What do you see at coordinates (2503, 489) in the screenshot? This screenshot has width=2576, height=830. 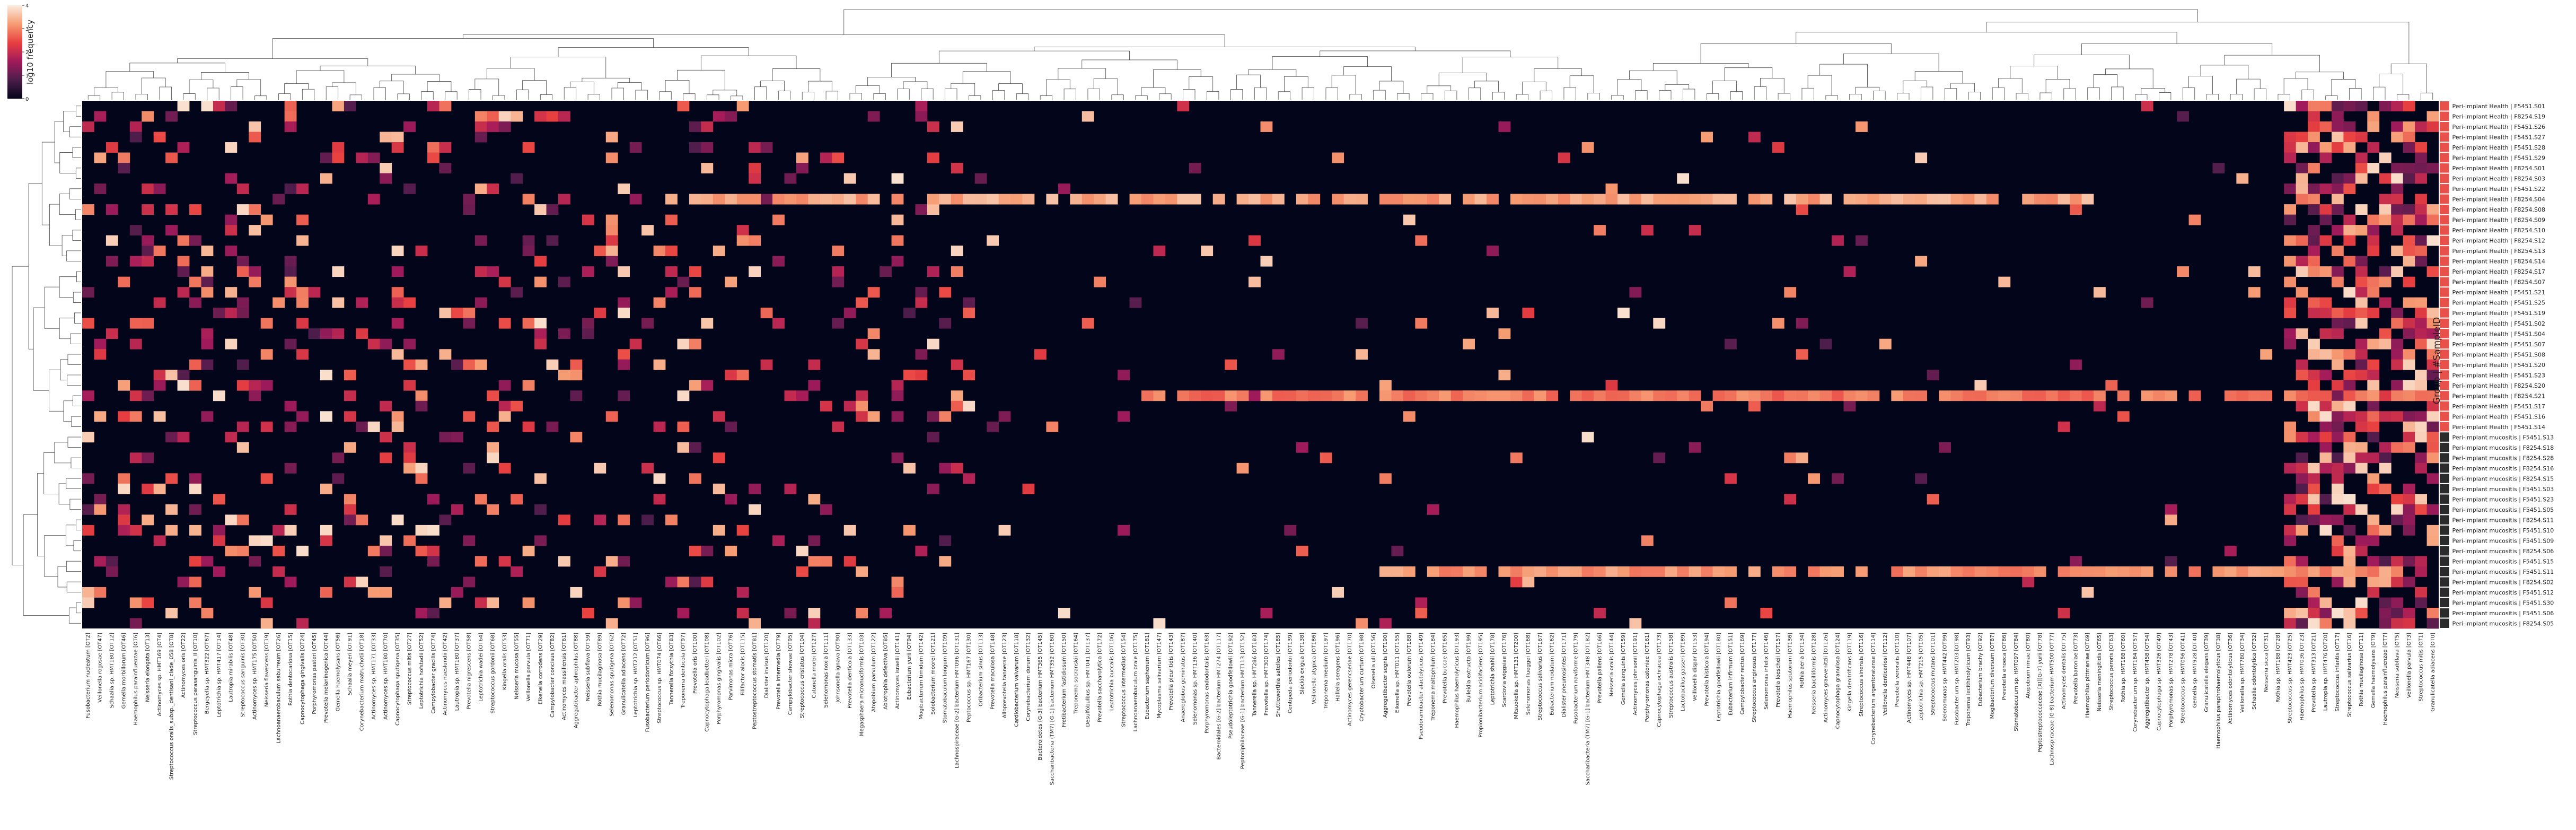 I see `row-label: Peri-implant mucositis | F5451.S03` at bounding box center [2503, 489].